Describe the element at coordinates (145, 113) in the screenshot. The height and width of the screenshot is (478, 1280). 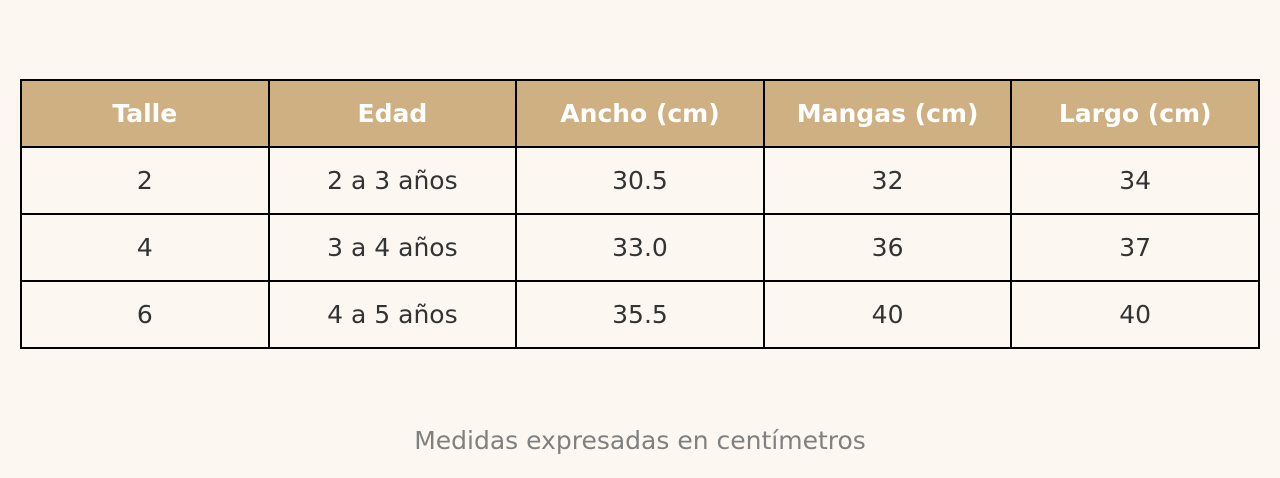
I see `header-cell: Talle` at that location.